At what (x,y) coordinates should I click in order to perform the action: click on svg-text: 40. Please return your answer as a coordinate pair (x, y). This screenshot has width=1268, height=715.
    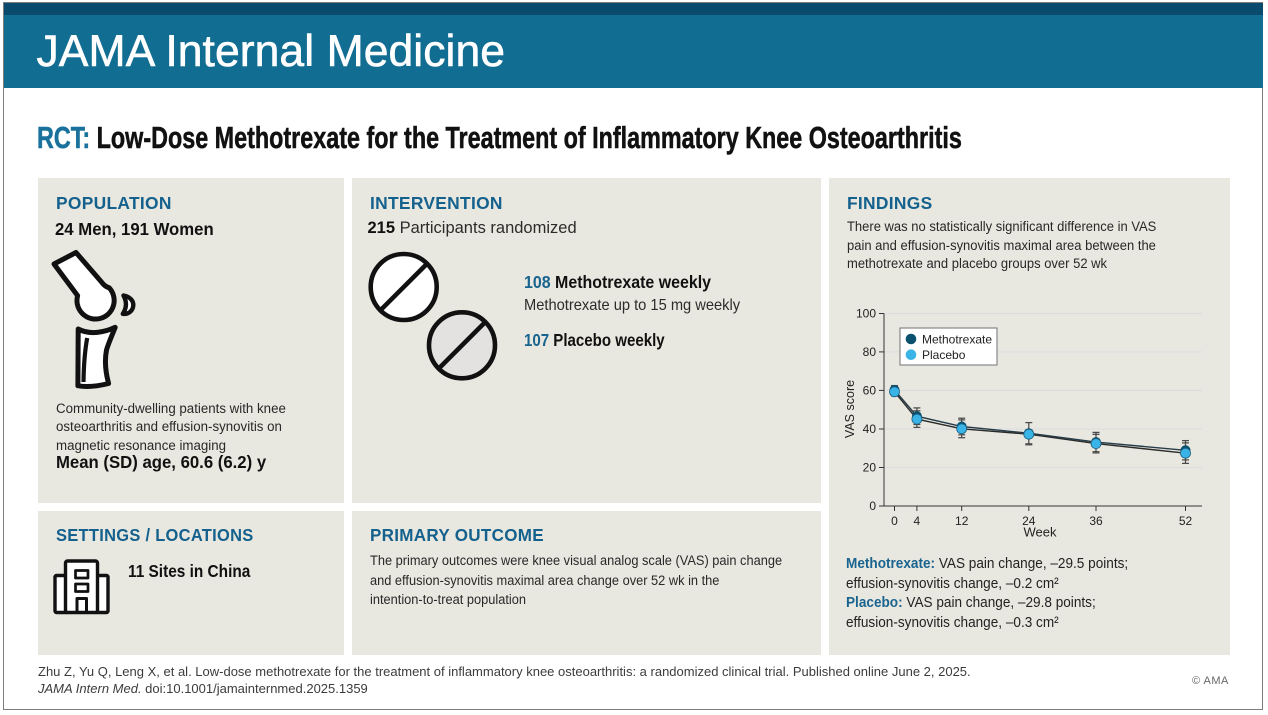
    Looking at the image, I should click on (870, 429).